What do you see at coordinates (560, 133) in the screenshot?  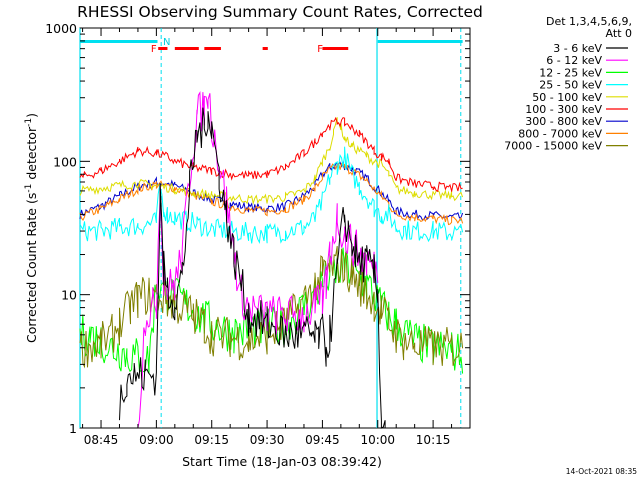 I see `legend-label-7: 800 - 7000 keV` at bounding box center [560, 133].